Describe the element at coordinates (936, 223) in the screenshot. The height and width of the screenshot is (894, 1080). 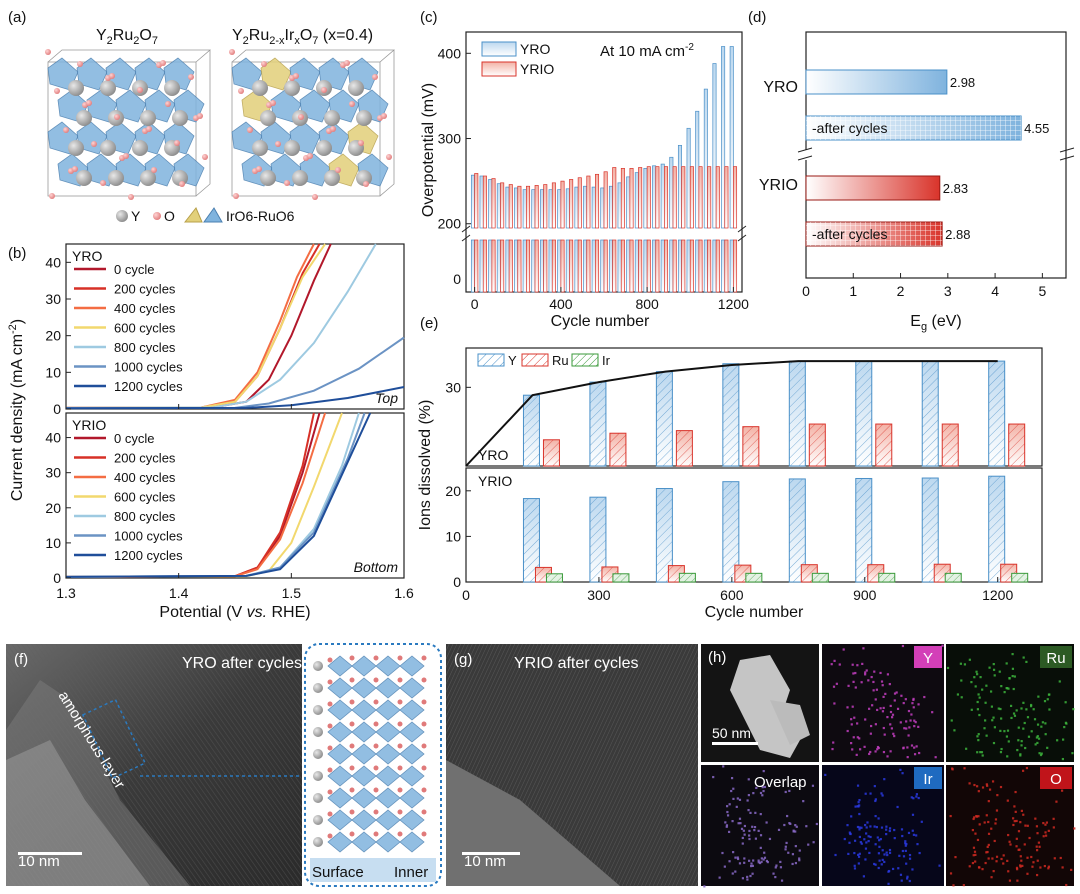
I see `plot-d-axes: 0 1 2 3 4 5` at that location.